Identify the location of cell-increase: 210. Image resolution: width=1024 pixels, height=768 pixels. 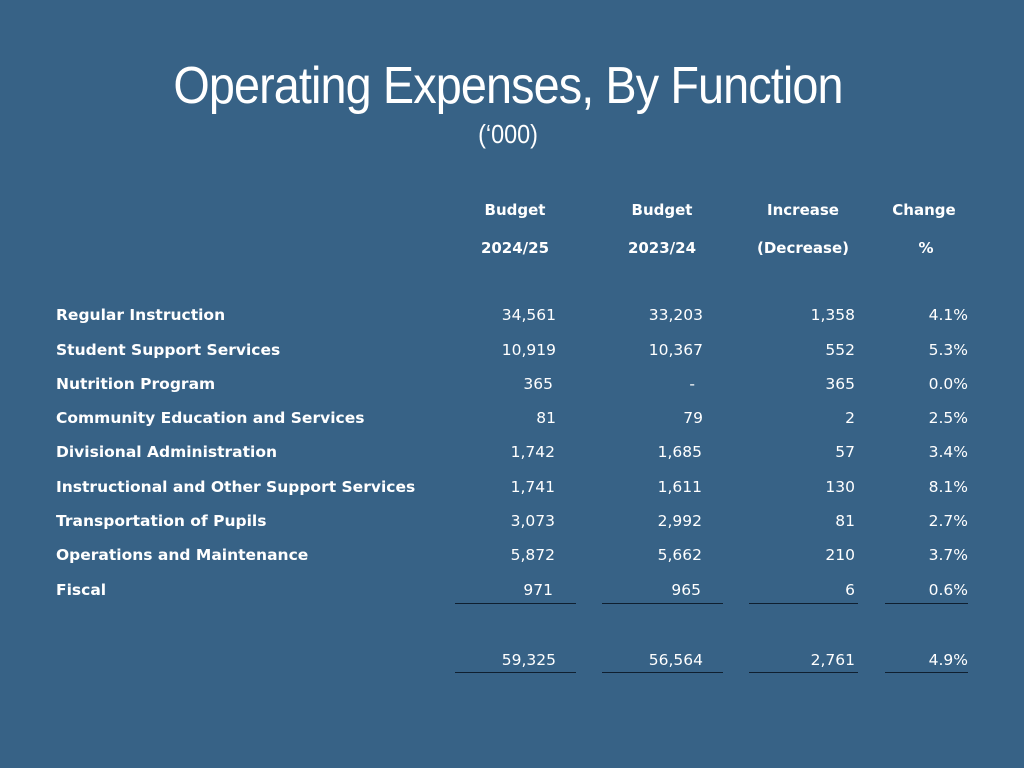
(840, 555).